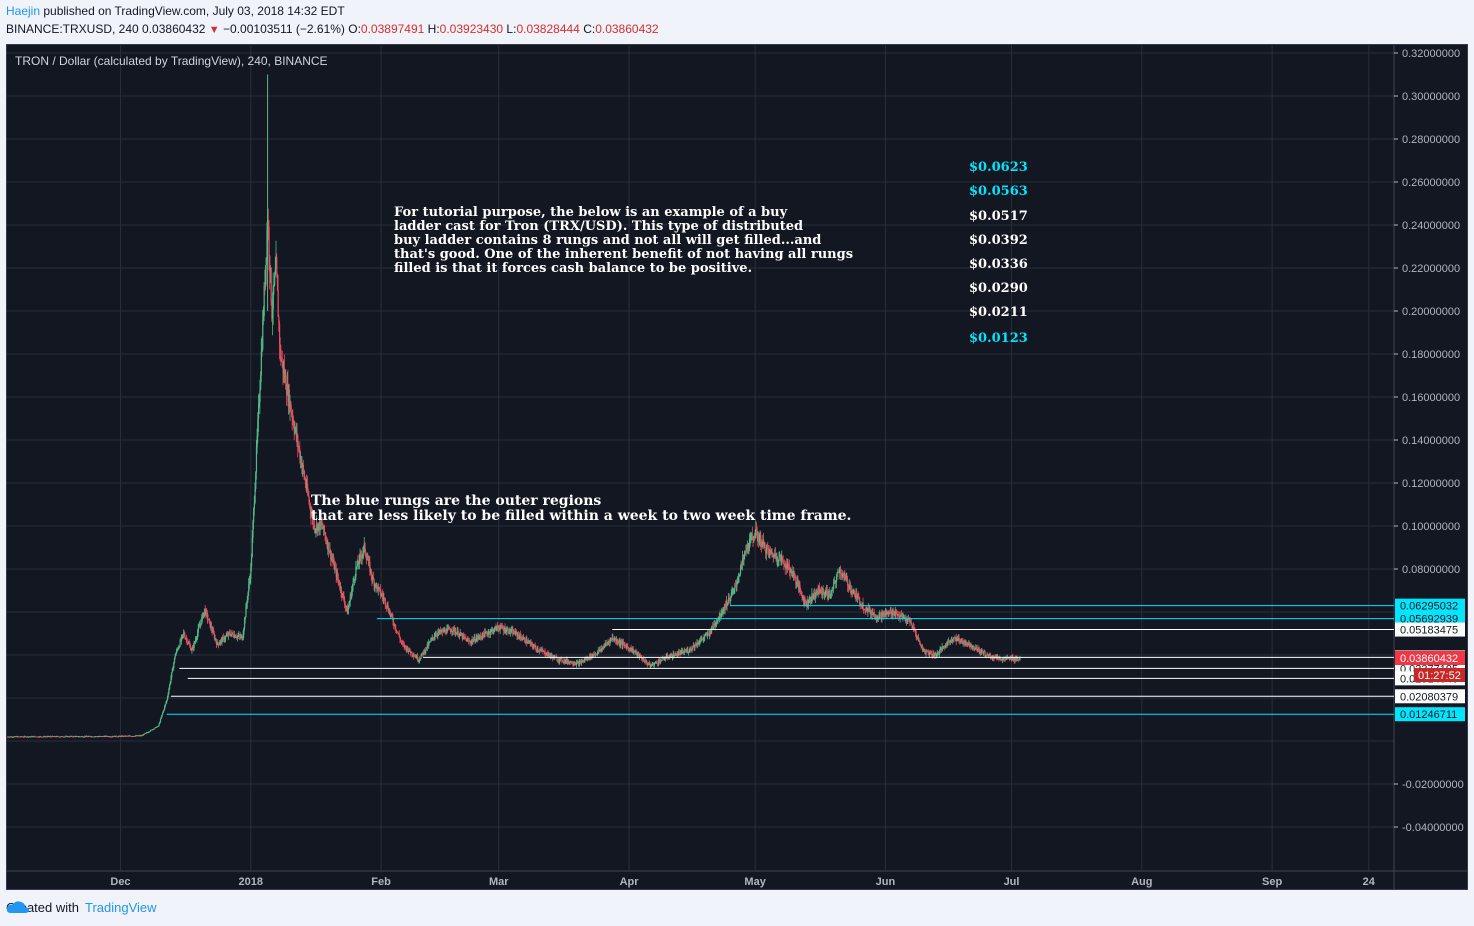  What do you see at coordinates (1012, 882) in the screenshot?
I see `x-tick-label: Jul` at bounding box center [1012, 882].